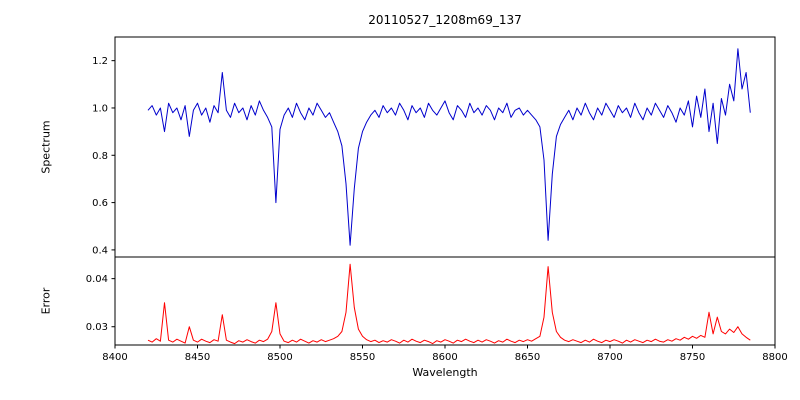  Describe the element at coordinates (97, 327) in the screenshot. I see `error-y-tick-label: 0.03` at that location.